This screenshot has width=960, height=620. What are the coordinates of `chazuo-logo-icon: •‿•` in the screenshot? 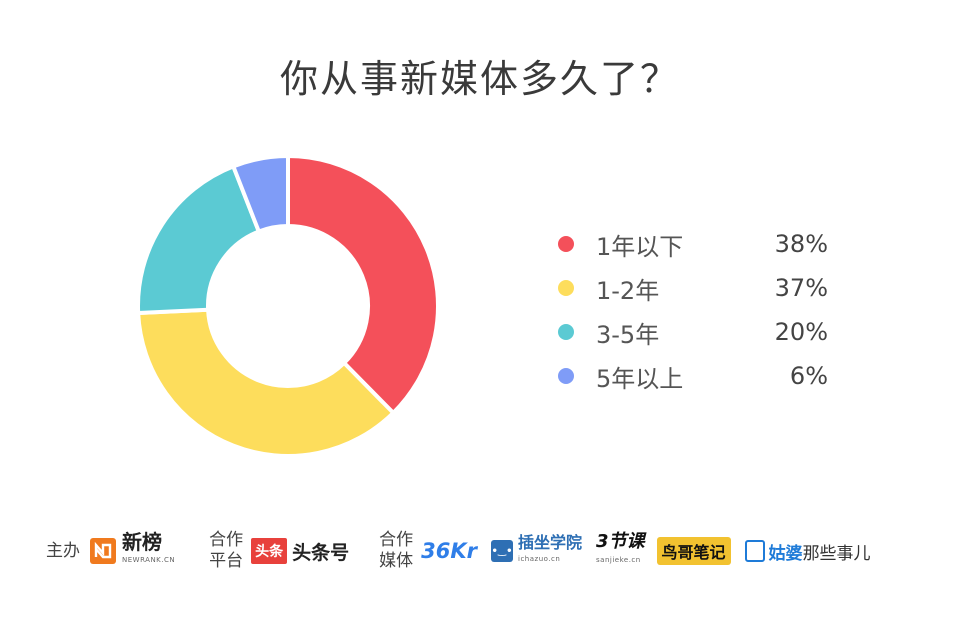 It's located at (502, 551).